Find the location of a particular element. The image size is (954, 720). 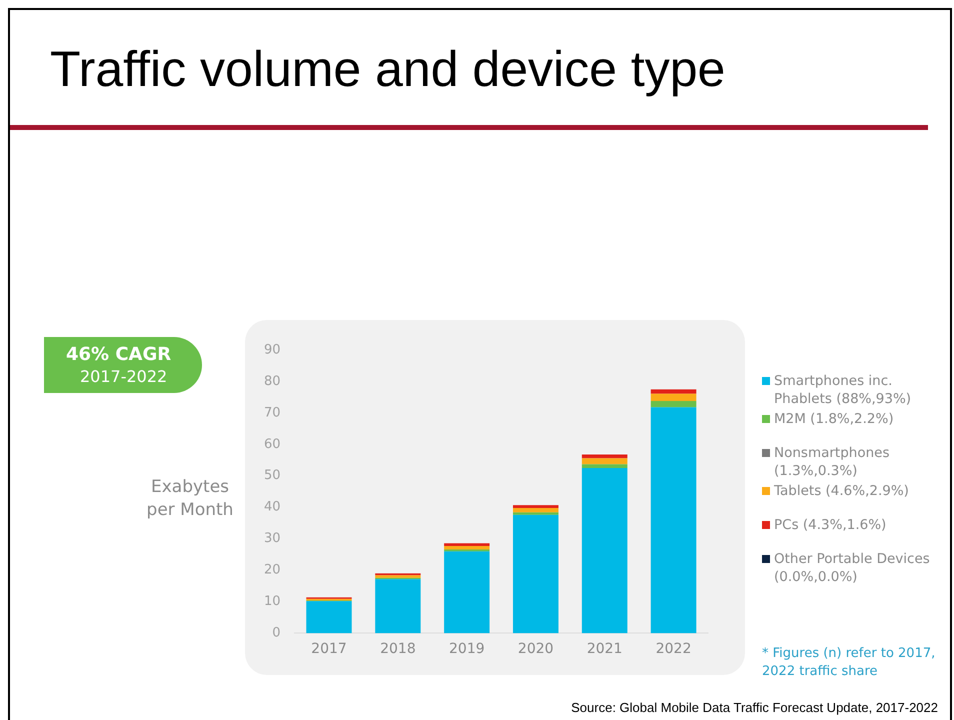

source-note: Source: Global Mobile Data Traffic Forecast Update, 2017-2022 is located at coordinates (754, 707).